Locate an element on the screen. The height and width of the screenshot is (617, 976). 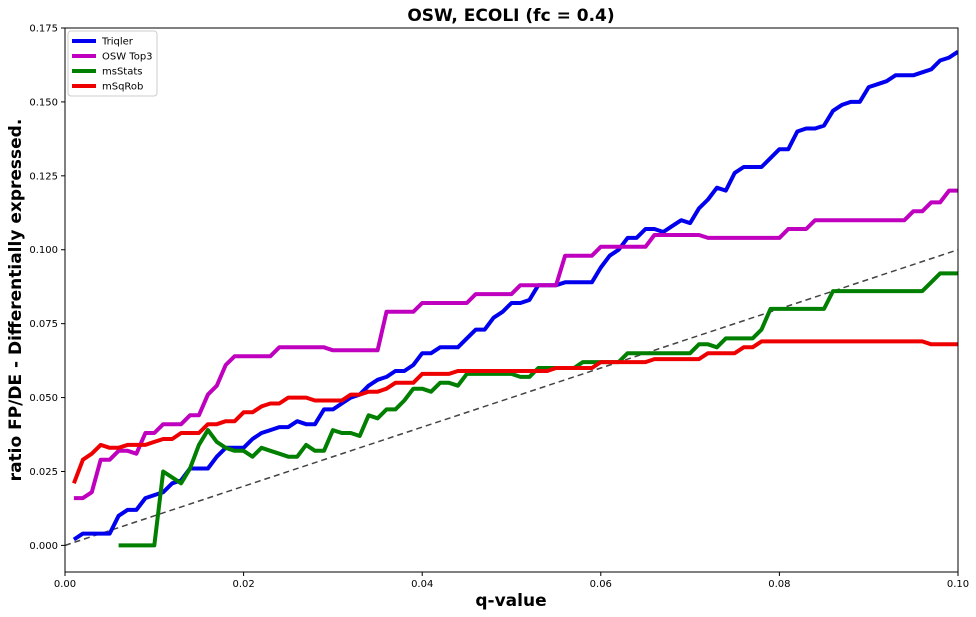
chart-title: OSW, ECOLI (fc = 0.4) is located at coordinates (510, 16).